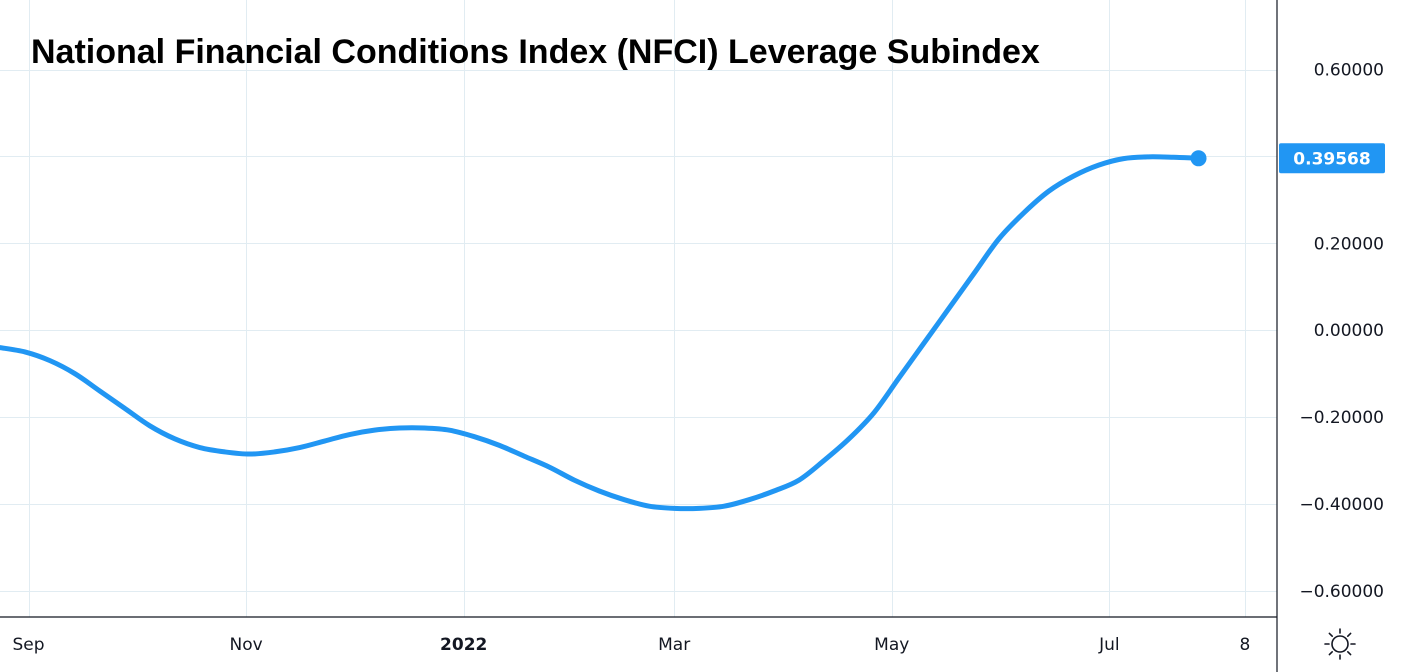  I want to click on y-tick-label: −0.40000, so click(1341, 505).